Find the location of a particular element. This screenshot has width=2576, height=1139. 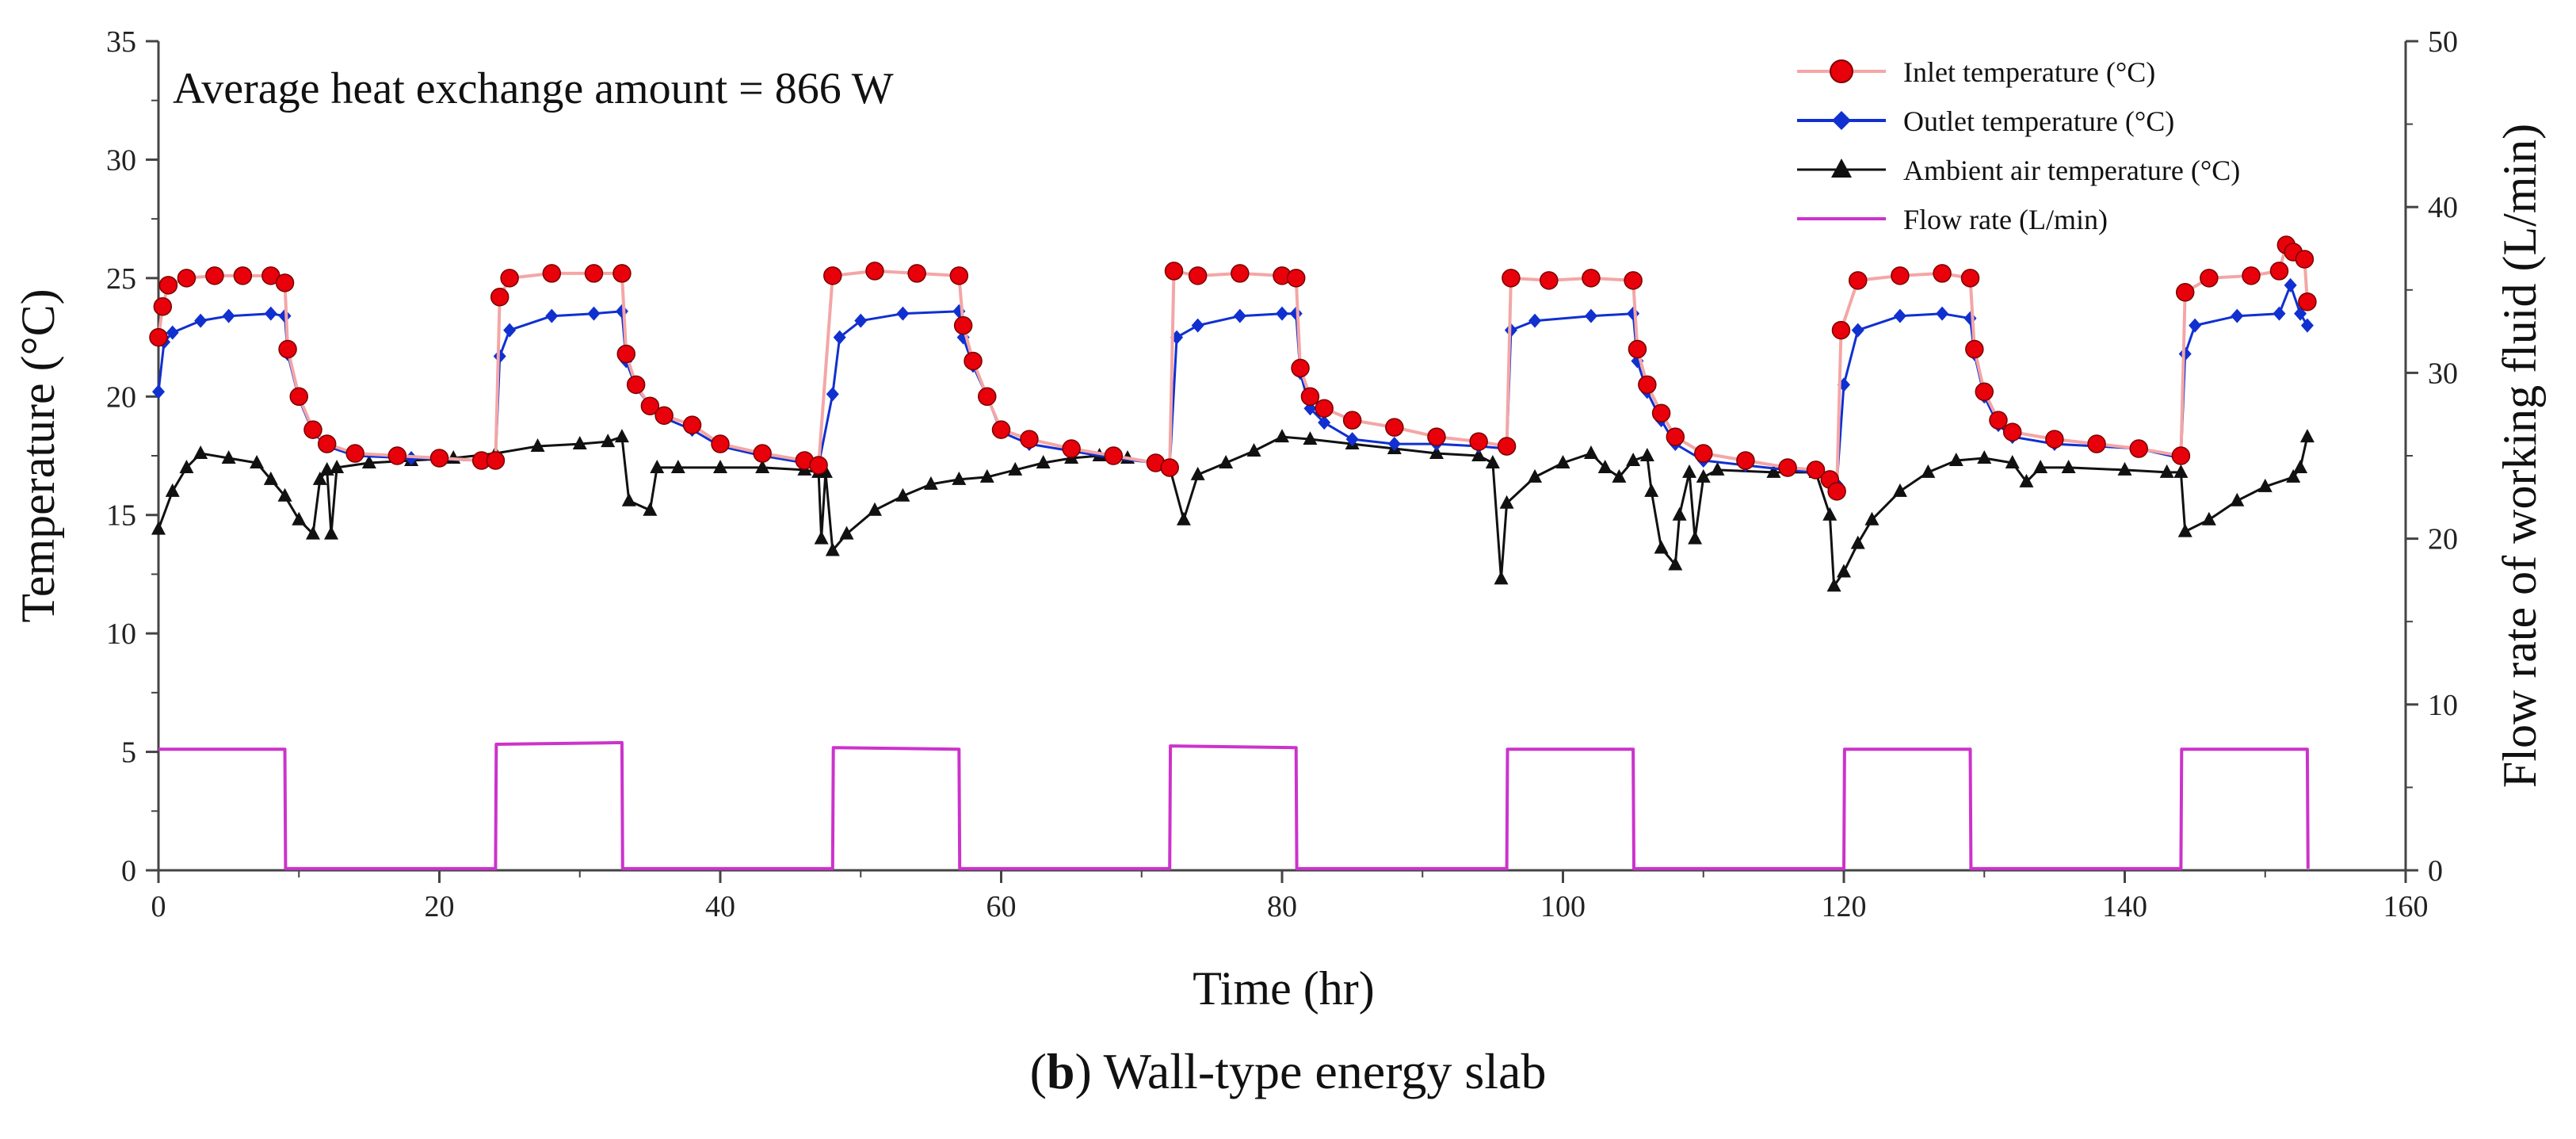

y-left-tick-label: 30 is located at coordinates (121, 160).